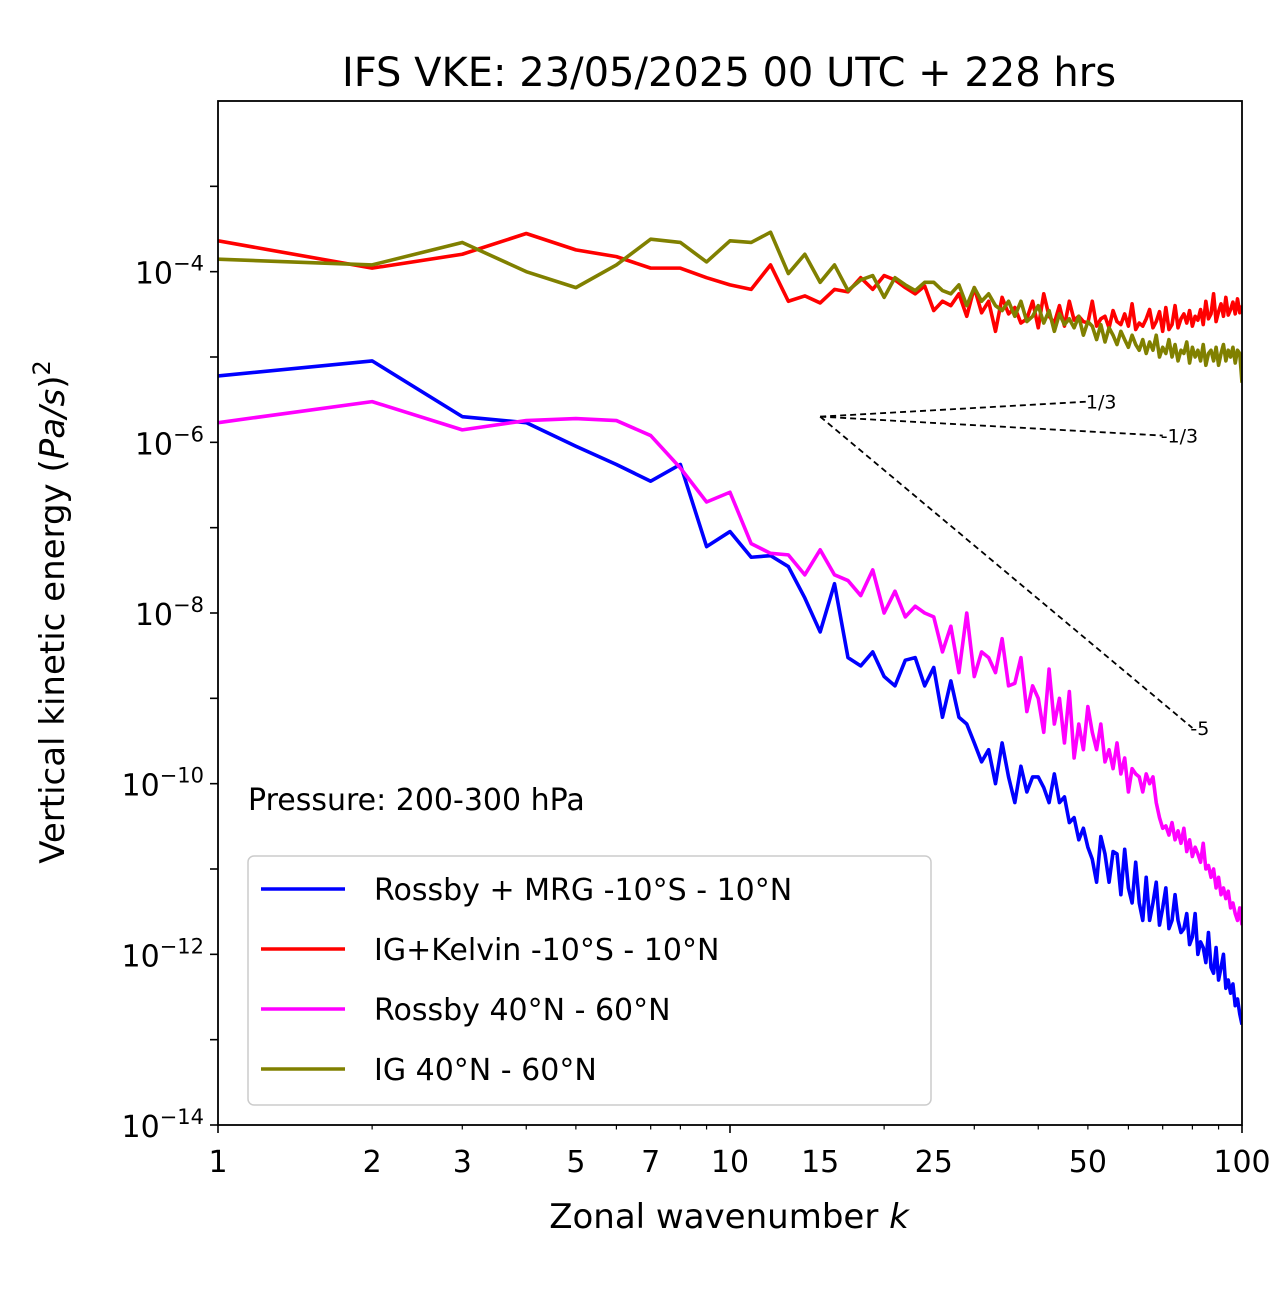 The height and width of the screenshot is (1292, 1280). What do you see at coordinates (169, 613) in the screenshot?
I see `y-tick-label: 10⁻⁸` at bounding box center [169, 613].